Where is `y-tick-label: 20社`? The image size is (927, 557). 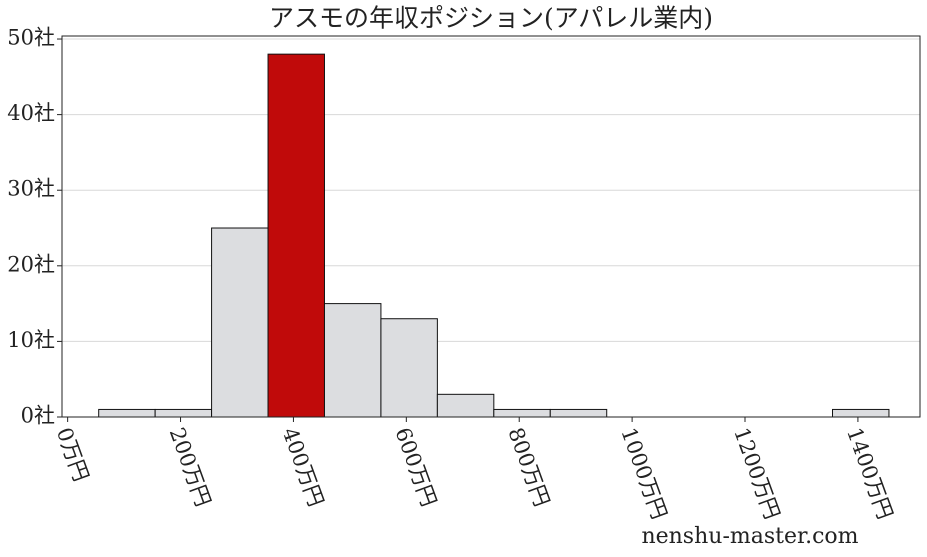 y-tick-label: 20社 is located at coordinates (31, 264).